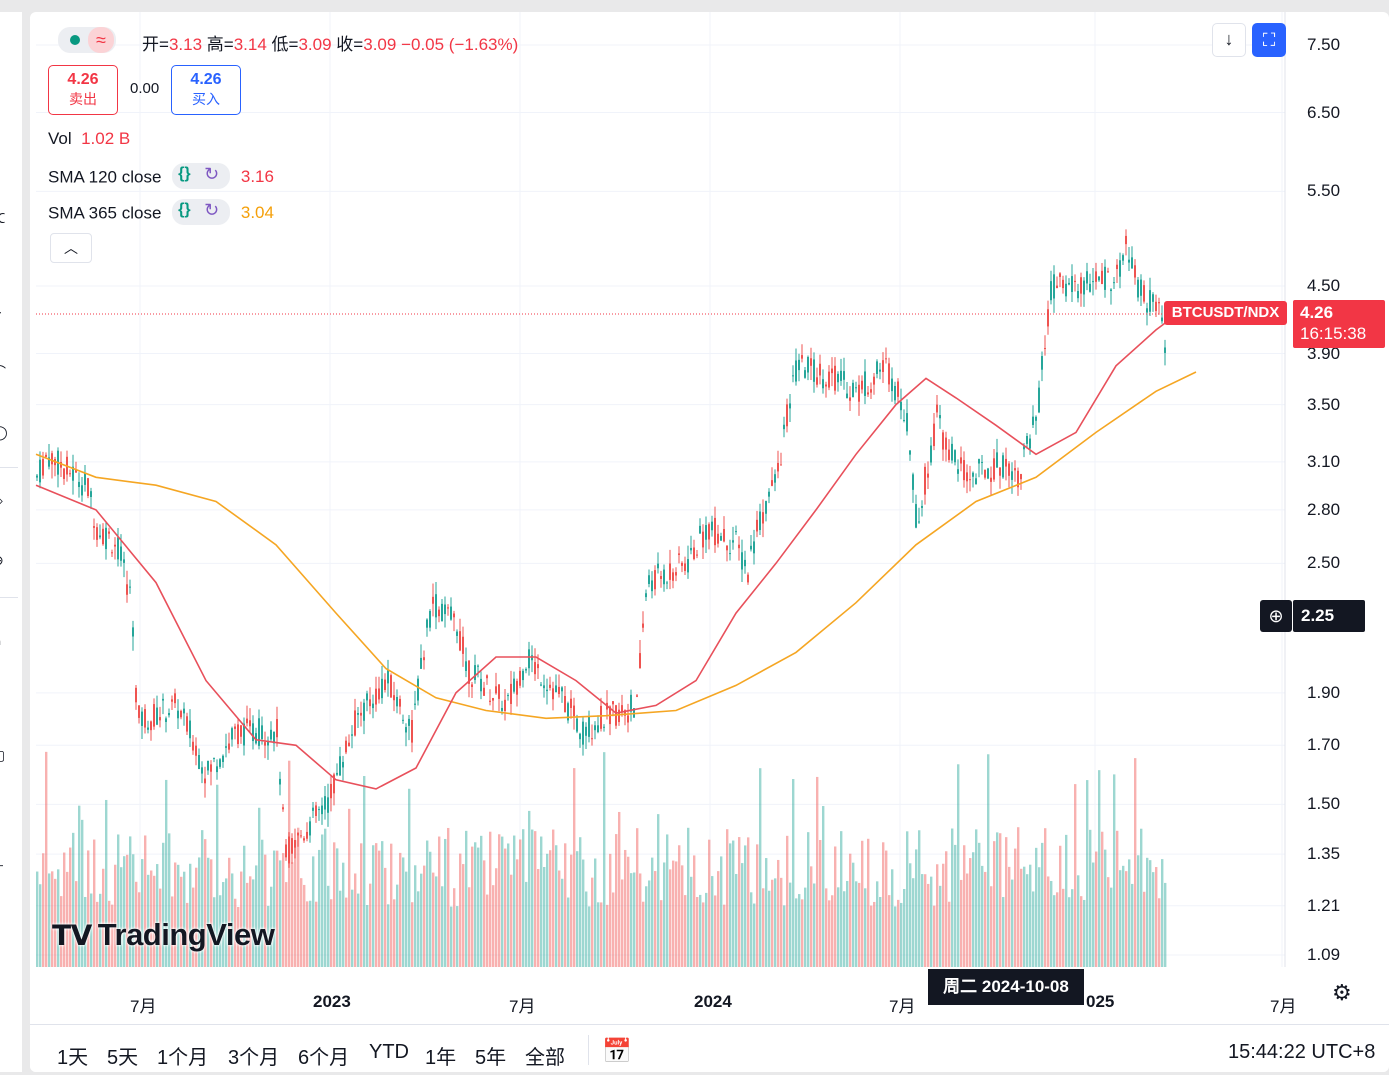  Describe the element at coordinates (71, 248) in the screenshot. I see `collapse-legend-button: ︿` at that location.